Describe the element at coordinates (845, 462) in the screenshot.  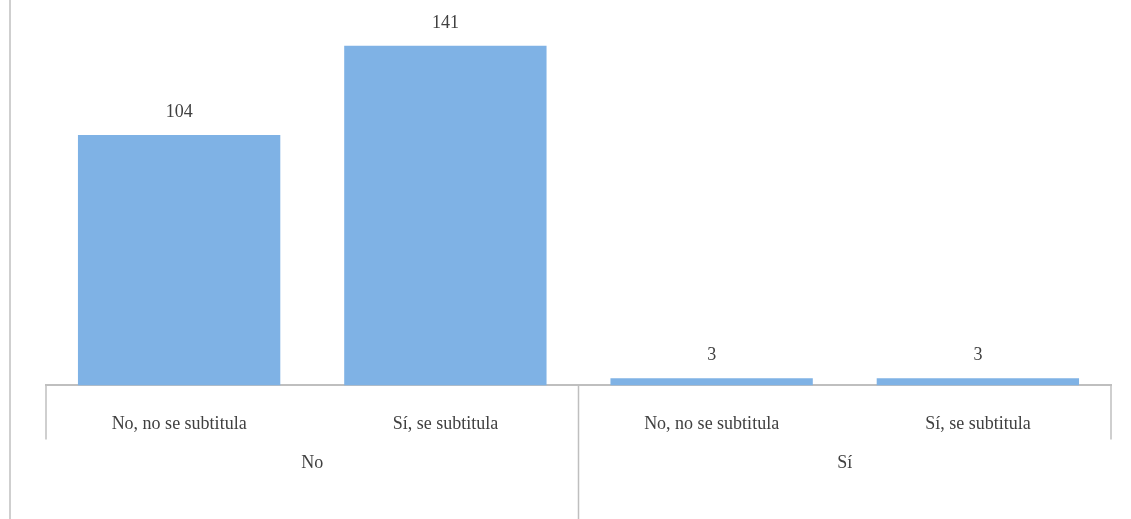
I see `text: Sí` at that location.